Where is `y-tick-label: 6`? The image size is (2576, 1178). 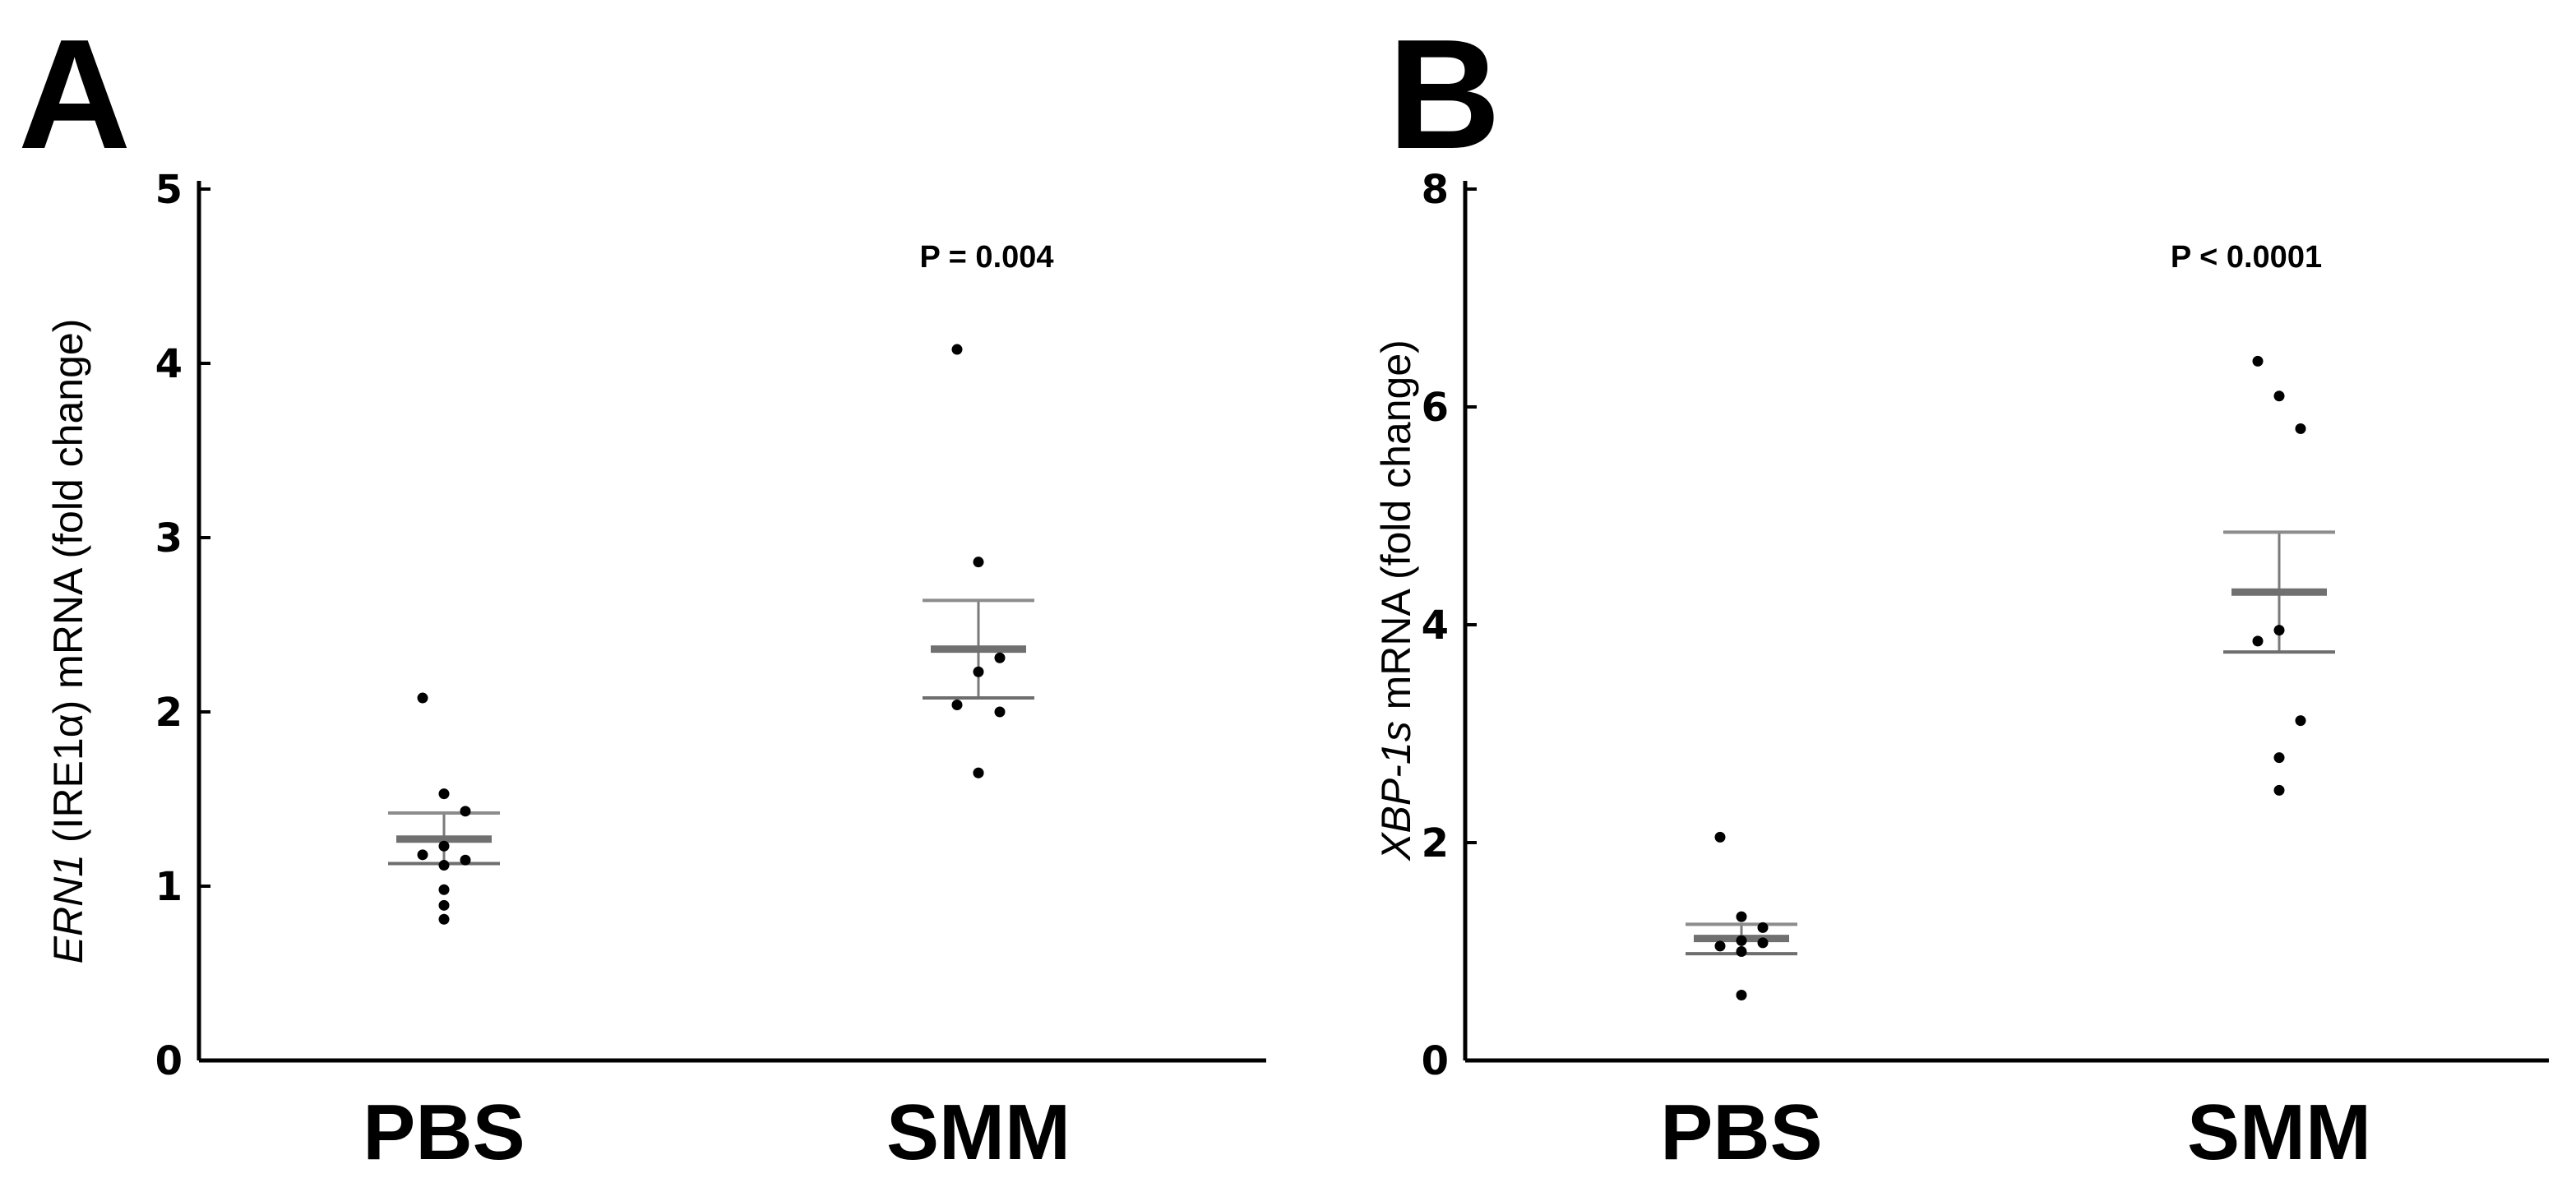
y-tick-label: 6 is located at coordinates (1435, 408).